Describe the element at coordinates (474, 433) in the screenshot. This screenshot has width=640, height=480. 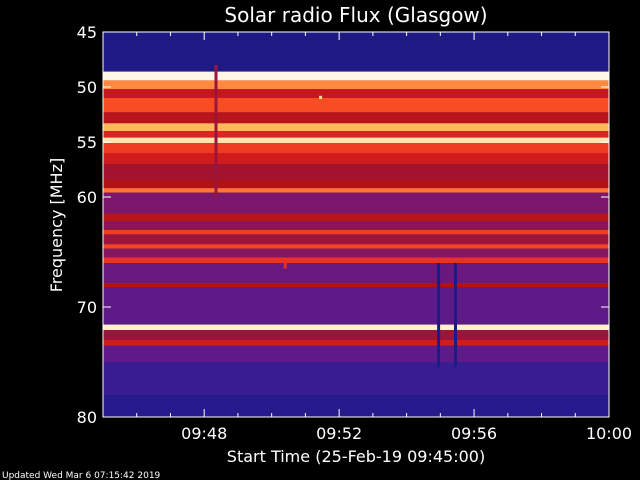
I see `x-tick-label: 09:56` at that location.